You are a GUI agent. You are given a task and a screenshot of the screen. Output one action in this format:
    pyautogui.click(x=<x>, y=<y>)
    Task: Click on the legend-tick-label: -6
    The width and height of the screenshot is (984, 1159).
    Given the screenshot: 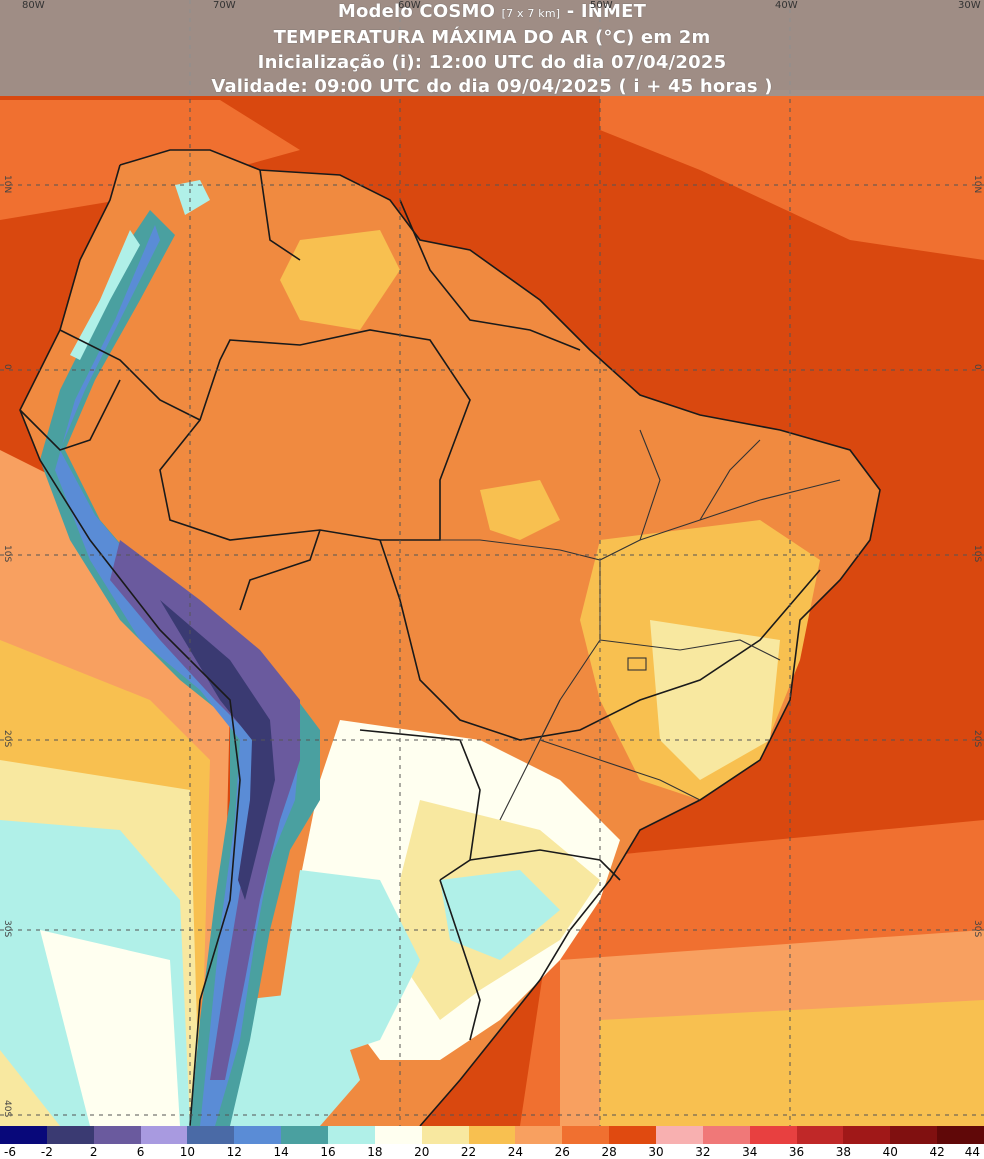 What is the action you would take?
    pyautogui.click(x=10, y=1152)
    